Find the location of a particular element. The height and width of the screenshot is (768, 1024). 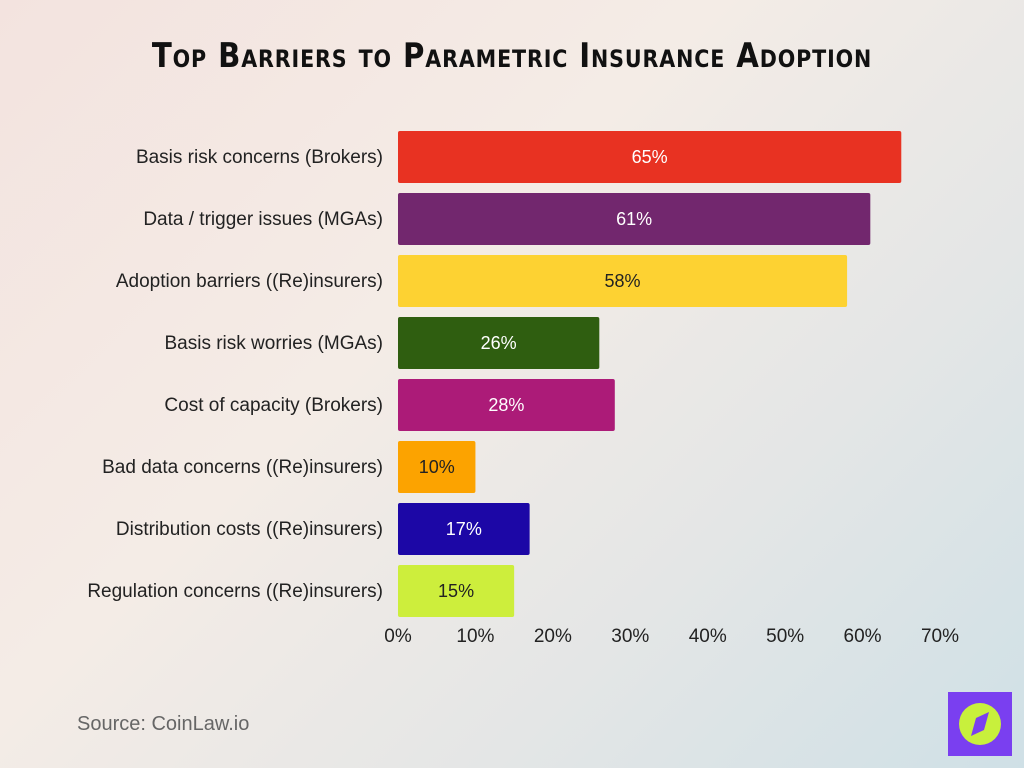

source-note: Source: CoinLaw.io is located at coordinates (163, 724).